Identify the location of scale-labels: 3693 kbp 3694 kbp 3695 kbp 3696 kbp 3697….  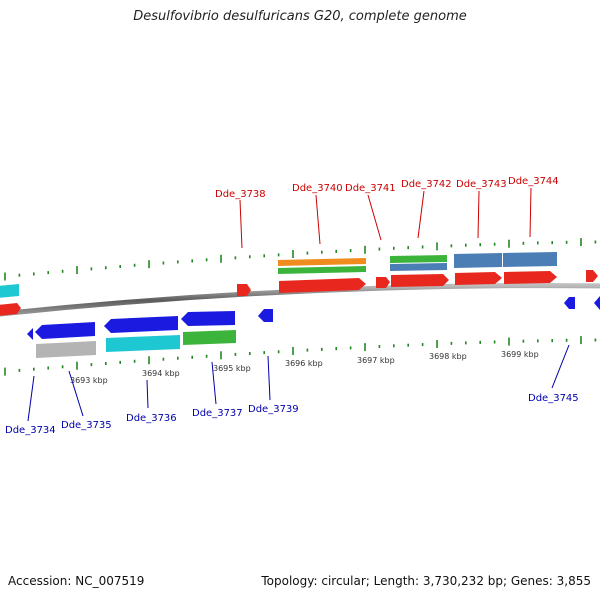
(304, 367).